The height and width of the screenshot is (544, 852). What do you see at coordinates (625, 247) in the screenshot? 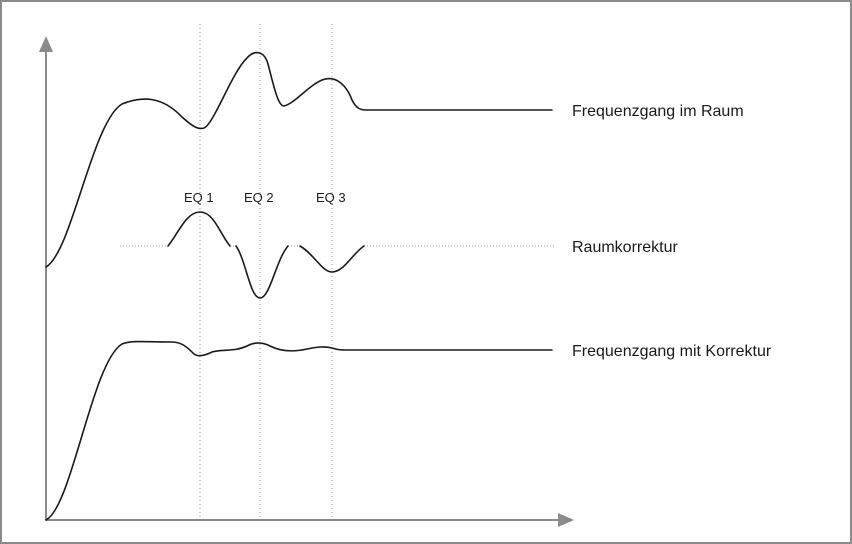
I see `room-correction-label: Raumkorrektur` at bounding box center [625, 247].